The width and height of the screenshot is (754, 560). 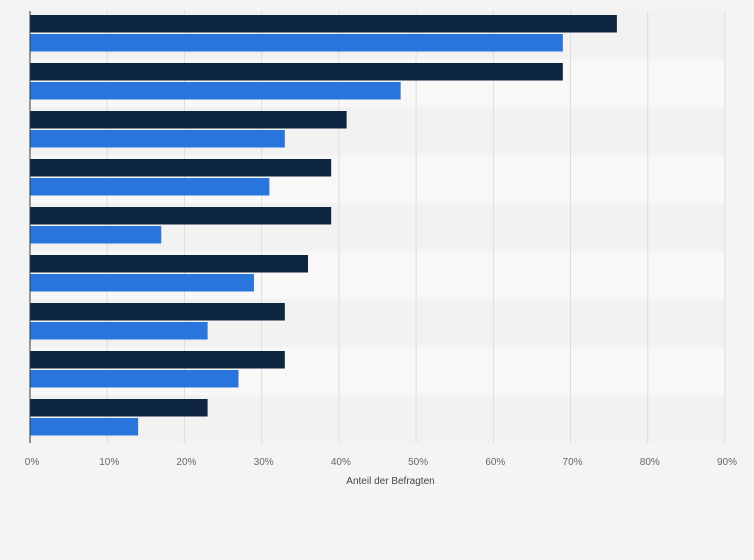 What do you see at coordinates (573, 462) in the screenshot?
I see `x-tick-label: 70%` at bounding box center [573, 462].